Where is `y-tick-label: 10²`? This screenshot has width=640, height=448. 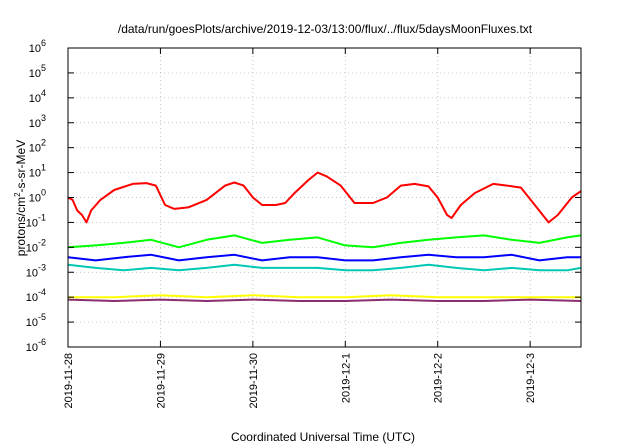
y-tick-label: 10² is located at coordinates (37, 146).